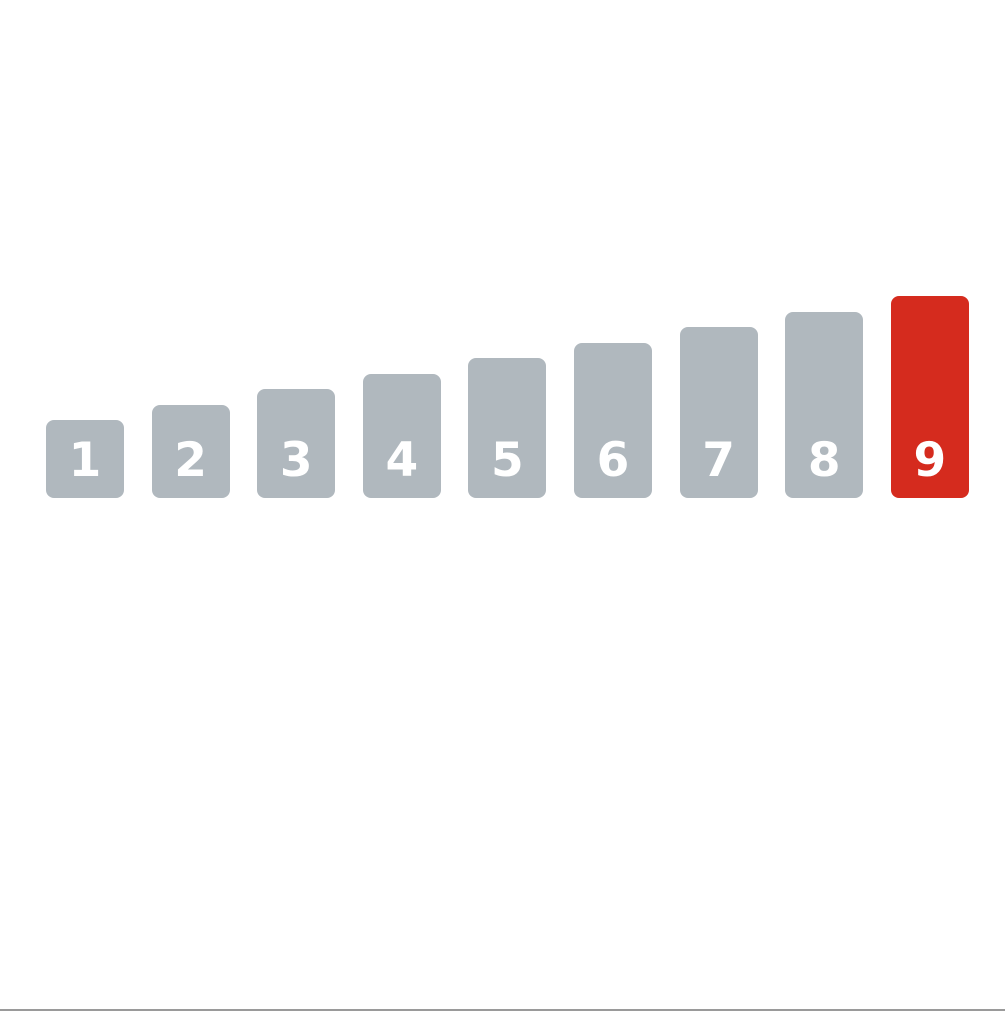 This screenshot has width=1005, height=1011. I want to click on bottom-divider, so click(502, 1010).